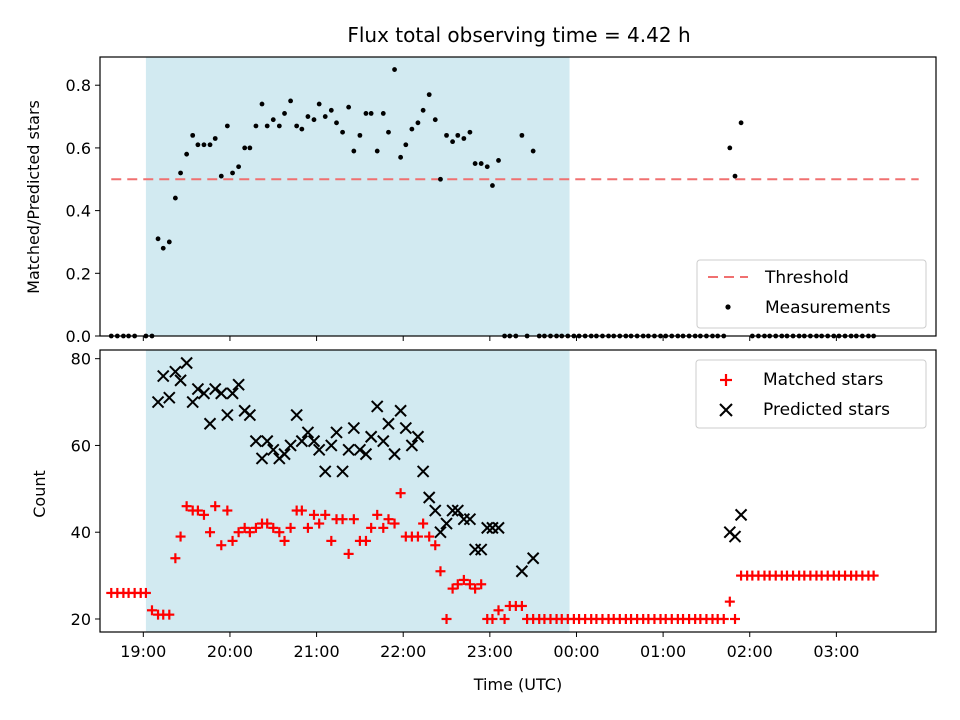  I want to click on bottom-legend: Matched stars Predicted stars, so click(811, 394).